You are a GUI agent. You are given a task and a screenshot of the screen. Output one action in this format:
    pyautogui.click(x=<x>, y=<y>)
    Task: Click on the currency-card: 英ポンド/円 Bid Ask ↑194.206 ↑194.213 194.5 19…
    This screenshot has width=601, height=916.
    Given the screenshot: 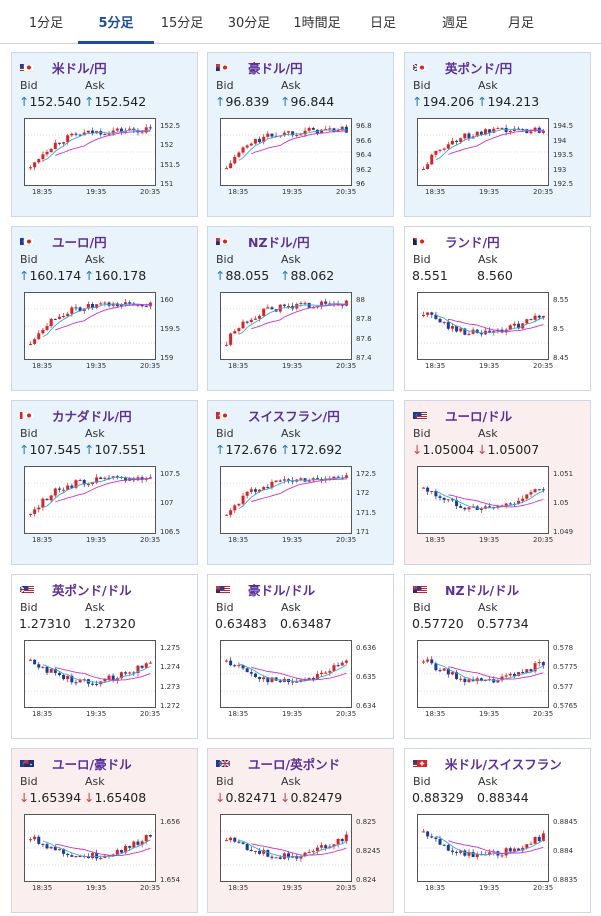 What is the action you would take?
    pyautogui.click(x=497, y=134)
    